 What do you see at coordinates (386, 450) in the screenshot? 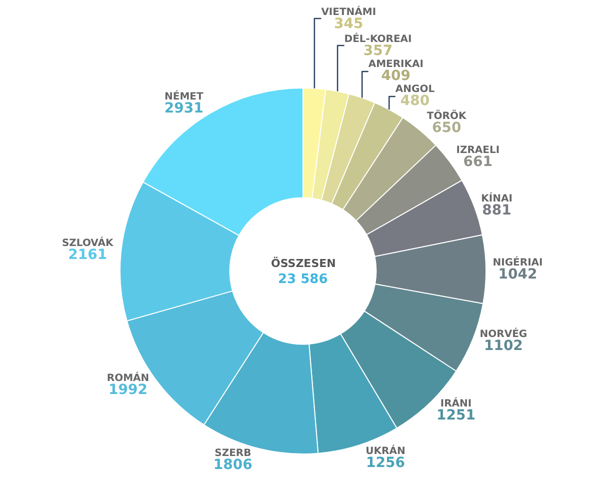
I see `slice-label: UKRÁN` at bounding box center [386, 450].